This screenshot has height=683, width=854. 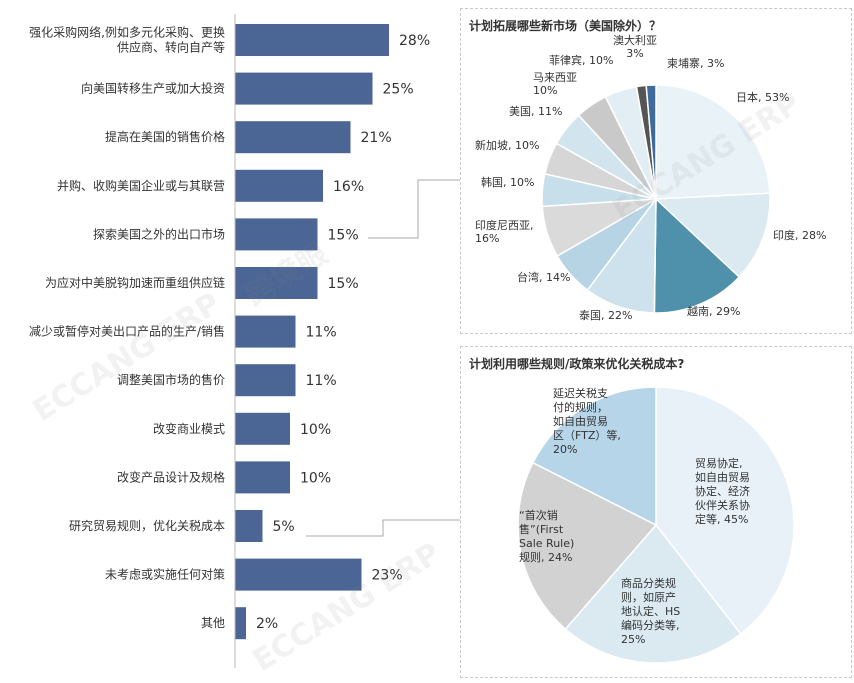 I want to click on bar-category-label: 调整美国市场的售价, so click(x=171, y=379).